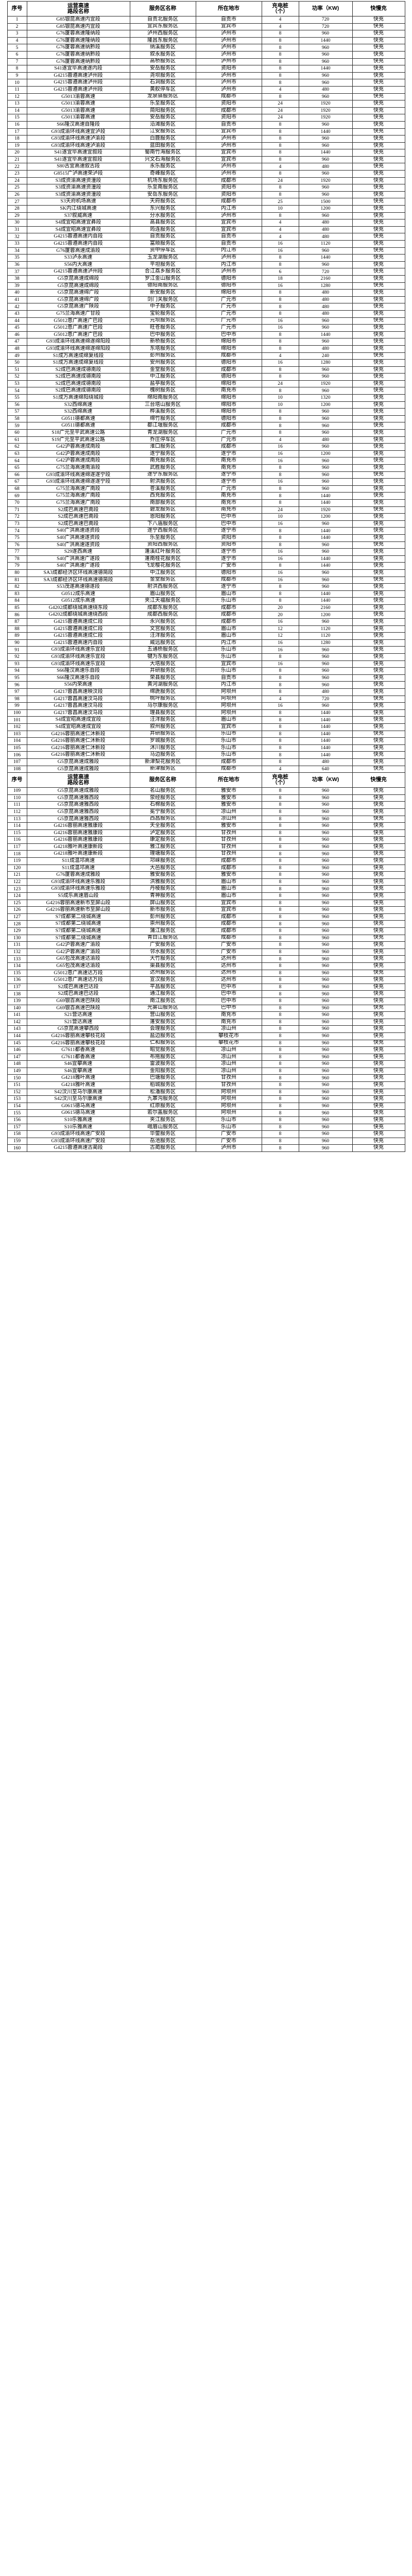  What do you see at coordinates (206, 286) in the screenshot?
I see `table-row: 39 G5京昆高速成绵段 德阳南服务区 德阳市 16 1280 快充` at bounding box center [206, 286].